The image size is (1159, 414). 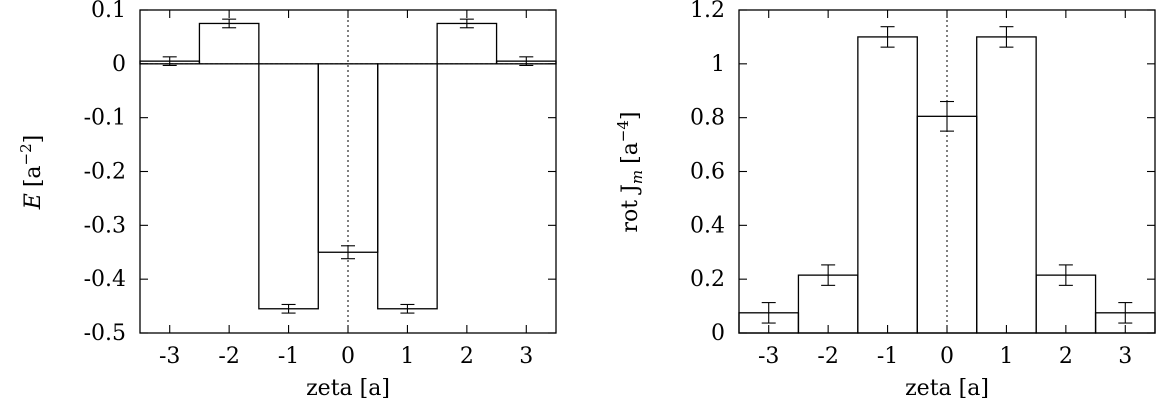 I want to click on energy-x-tick-label: 0, so click(x=348, y=356).